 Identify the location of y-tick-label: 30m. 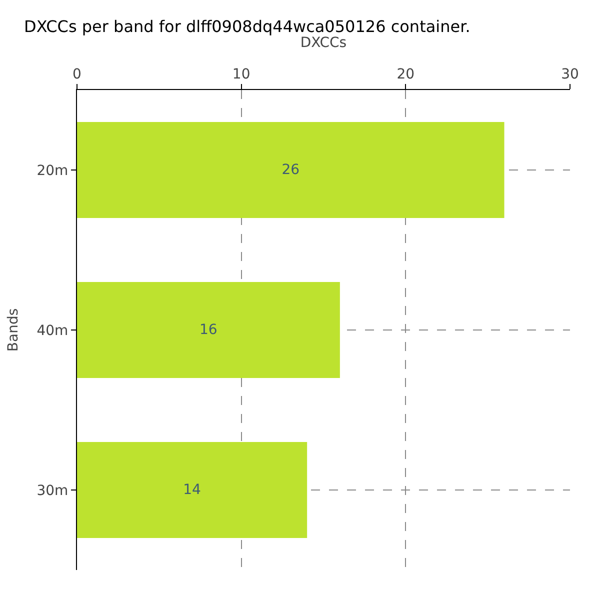
(52, 490).